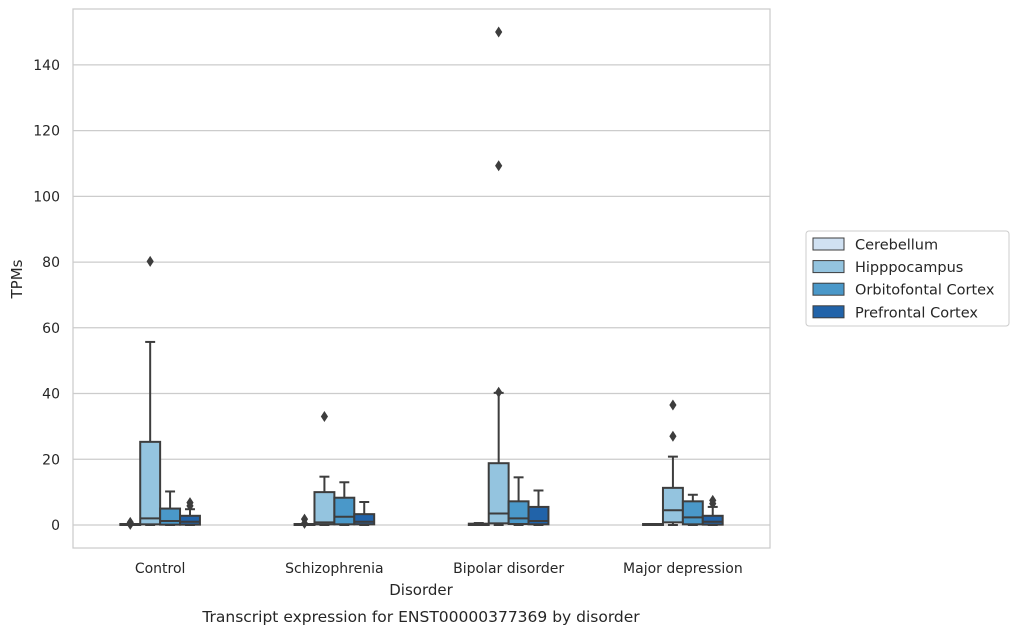 Image resolution: width=1018 pixels, height=634 pixels. Describe the element at coordinates (46, 296) in the screenshot. I see `y-tick-labels: 0 20 40 60 80 100 120 140` at that location.